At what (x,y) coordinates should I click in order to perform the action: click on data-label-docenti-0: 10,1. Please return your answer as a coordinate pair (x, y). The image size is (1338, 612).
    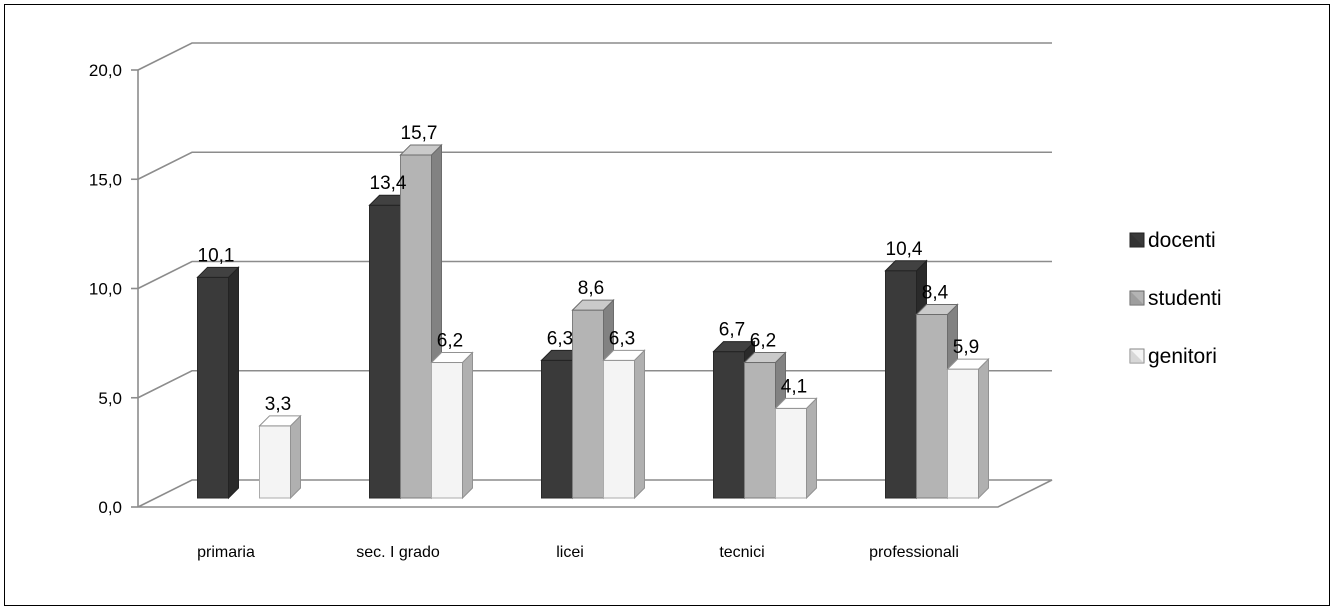
    Looking at the image, I should click on (216, 255).